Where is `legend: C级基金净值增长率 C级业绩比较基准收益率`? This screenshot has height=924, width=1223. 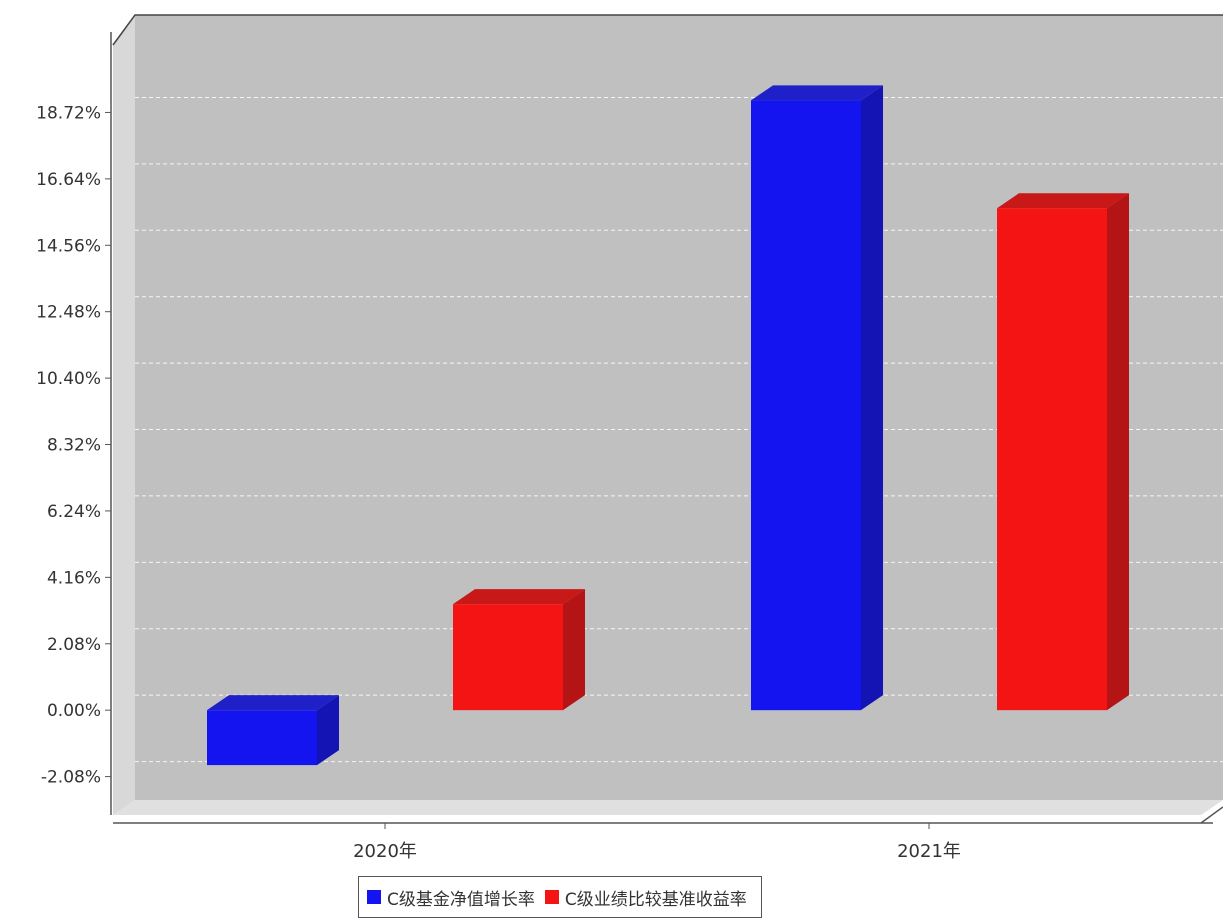 legend: C级基金净值增长率 C级业绩比较基准收益率 is located at coordinates (560, 897).